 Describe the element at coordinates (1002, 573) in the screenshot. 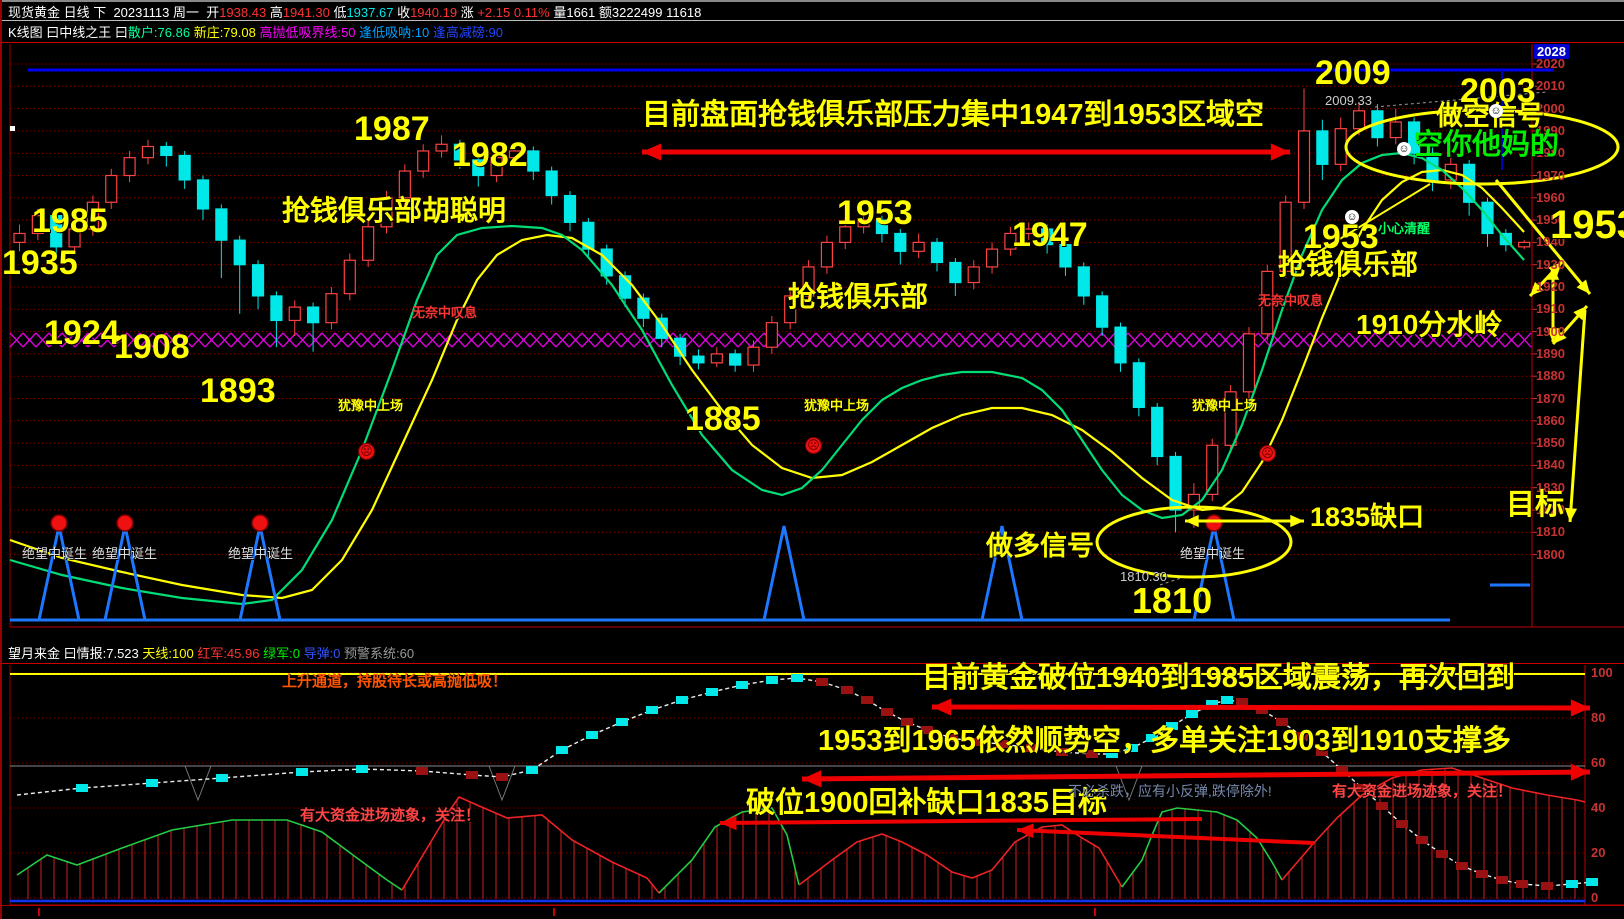

I see `signal-spike` at that location.